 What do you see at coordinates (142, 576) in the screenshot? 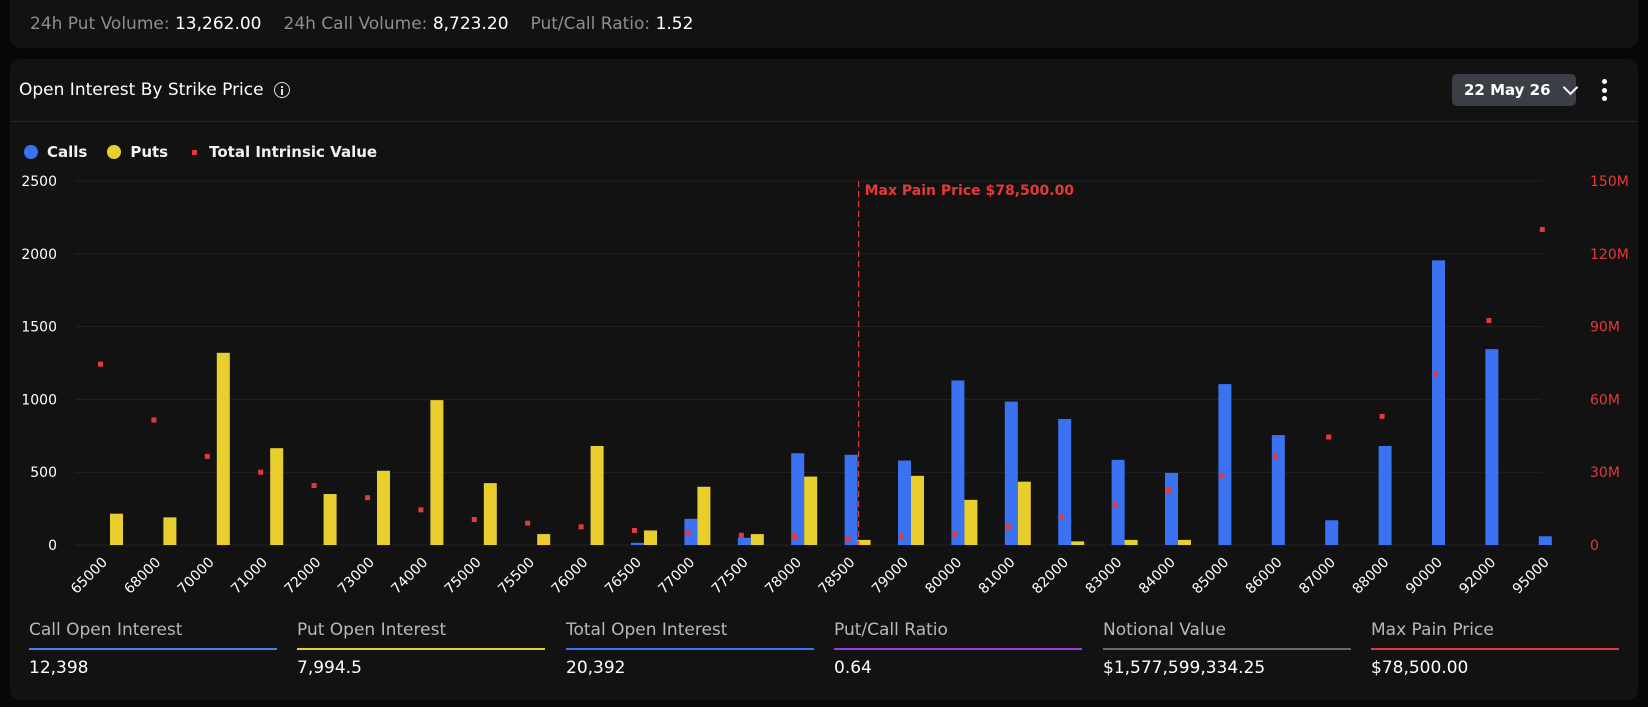
I see `x-tick-label: 68000` at bounding box center [142, 576].